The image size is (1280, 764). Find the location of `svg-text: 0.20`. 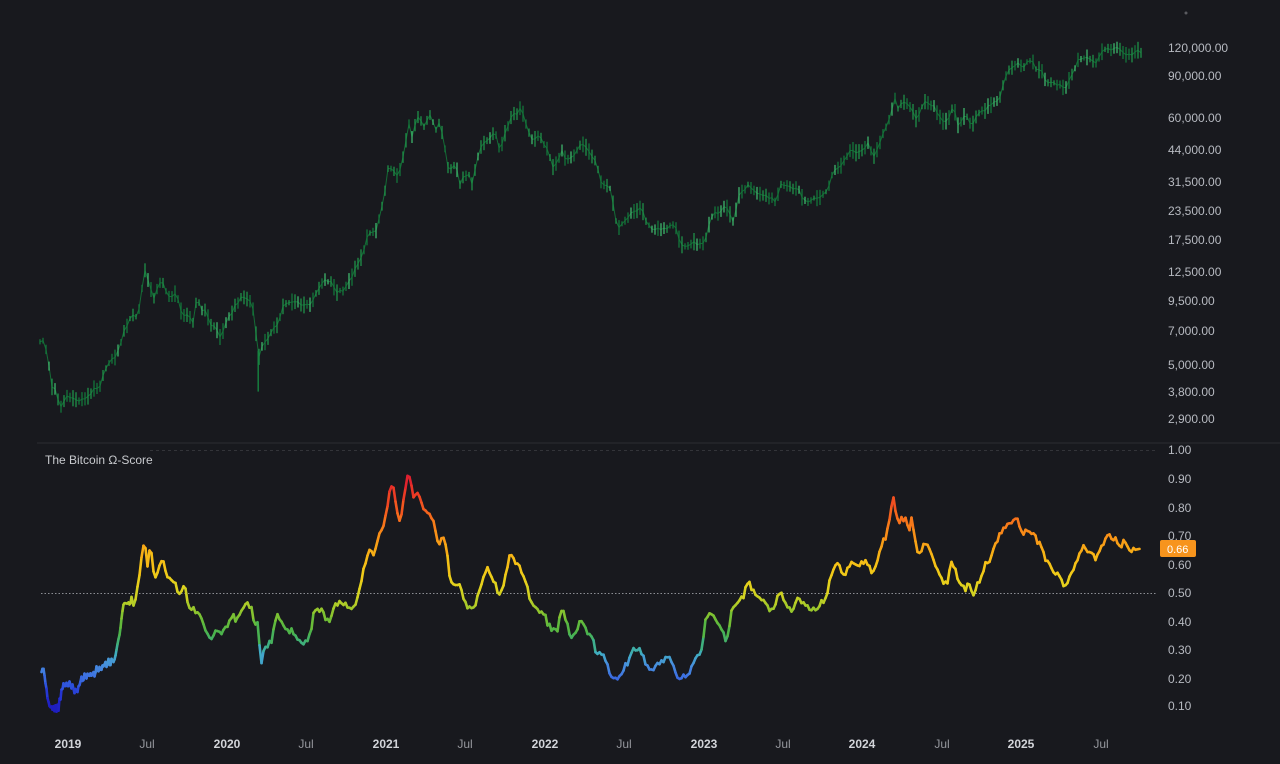

svg-text: 0.20 is located at coordinates (1180, 679).